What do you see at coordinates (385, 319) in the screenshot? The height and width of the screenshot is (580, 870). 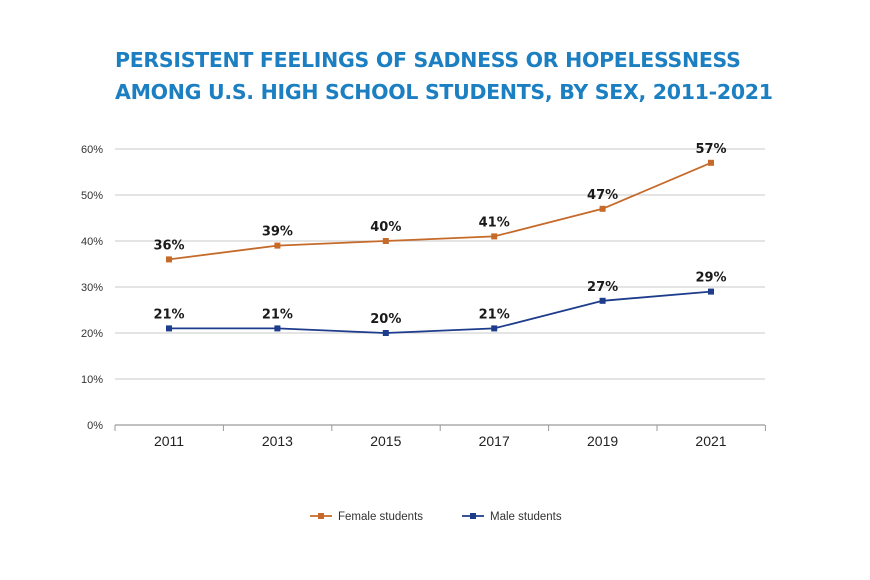 I see `data-label: 20%` at bounding box center [385, 319].